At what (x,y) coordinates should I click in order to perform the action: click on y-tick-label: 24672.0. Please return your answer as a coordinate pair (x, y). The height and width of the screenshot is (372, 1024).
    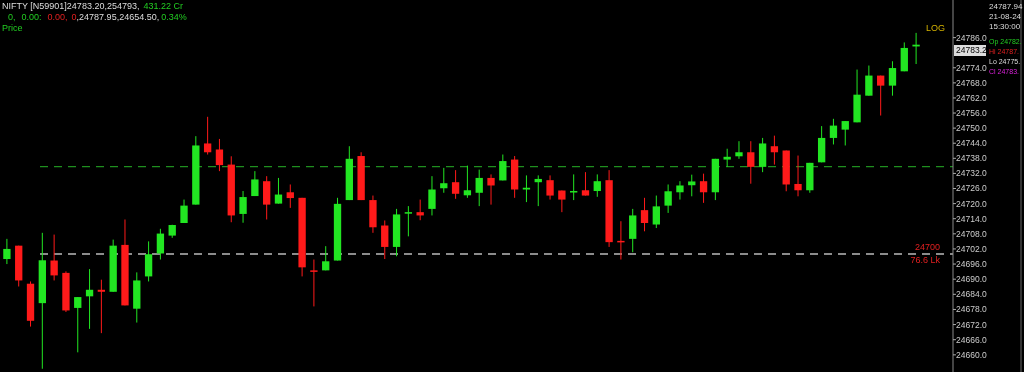
    Looking at the image, I should click on (971, 324).